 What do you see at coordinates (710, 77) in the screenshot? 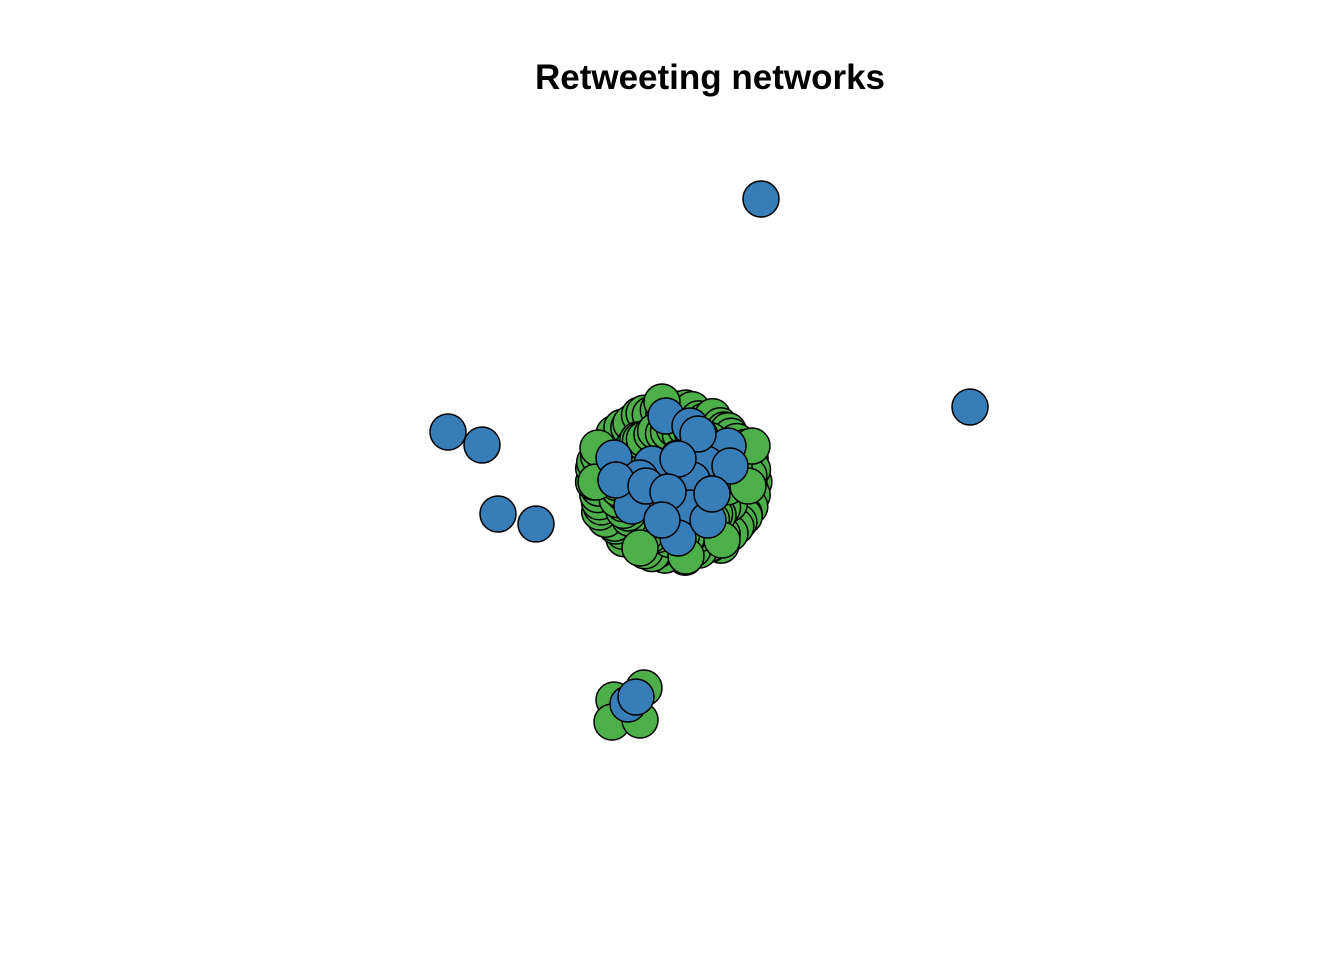
I see `plot-title: Retweeting networks` at bounding box center [710, 77].